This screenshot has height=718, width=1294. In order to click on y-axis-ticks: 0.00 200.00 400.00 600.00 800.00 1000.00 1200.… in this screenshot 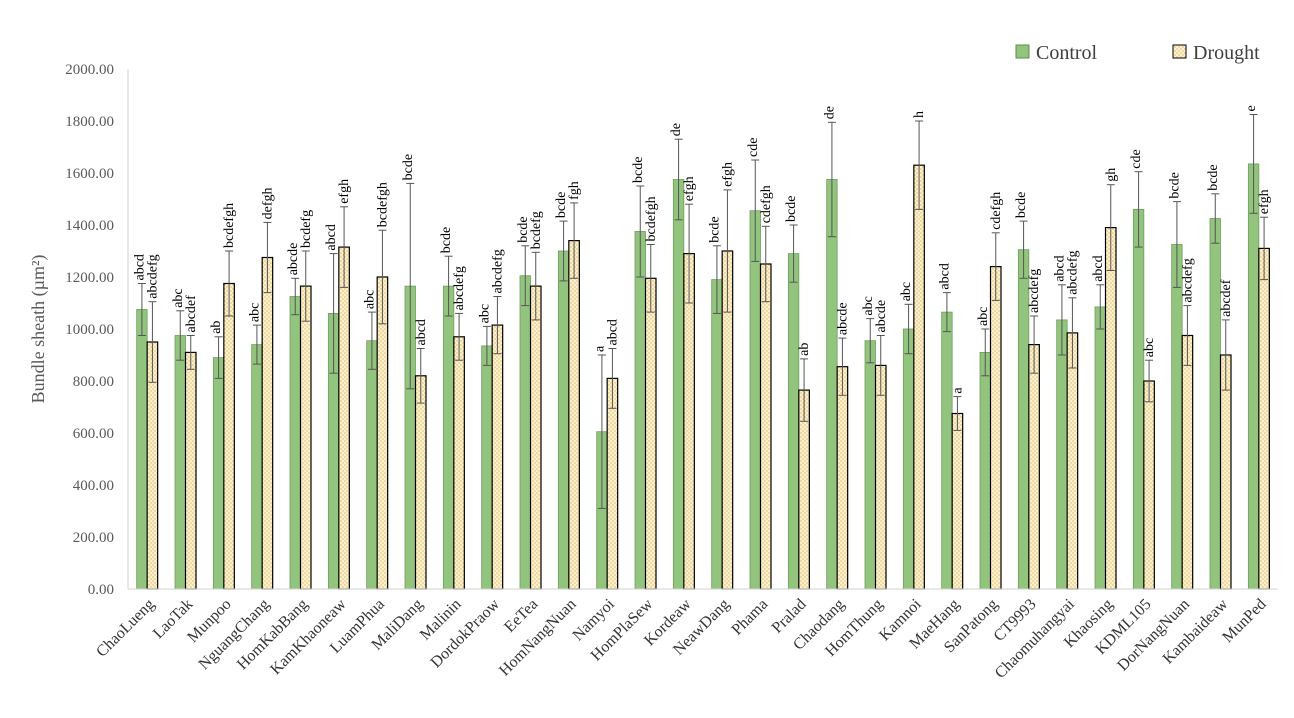, I will do `click(89, 330)`.